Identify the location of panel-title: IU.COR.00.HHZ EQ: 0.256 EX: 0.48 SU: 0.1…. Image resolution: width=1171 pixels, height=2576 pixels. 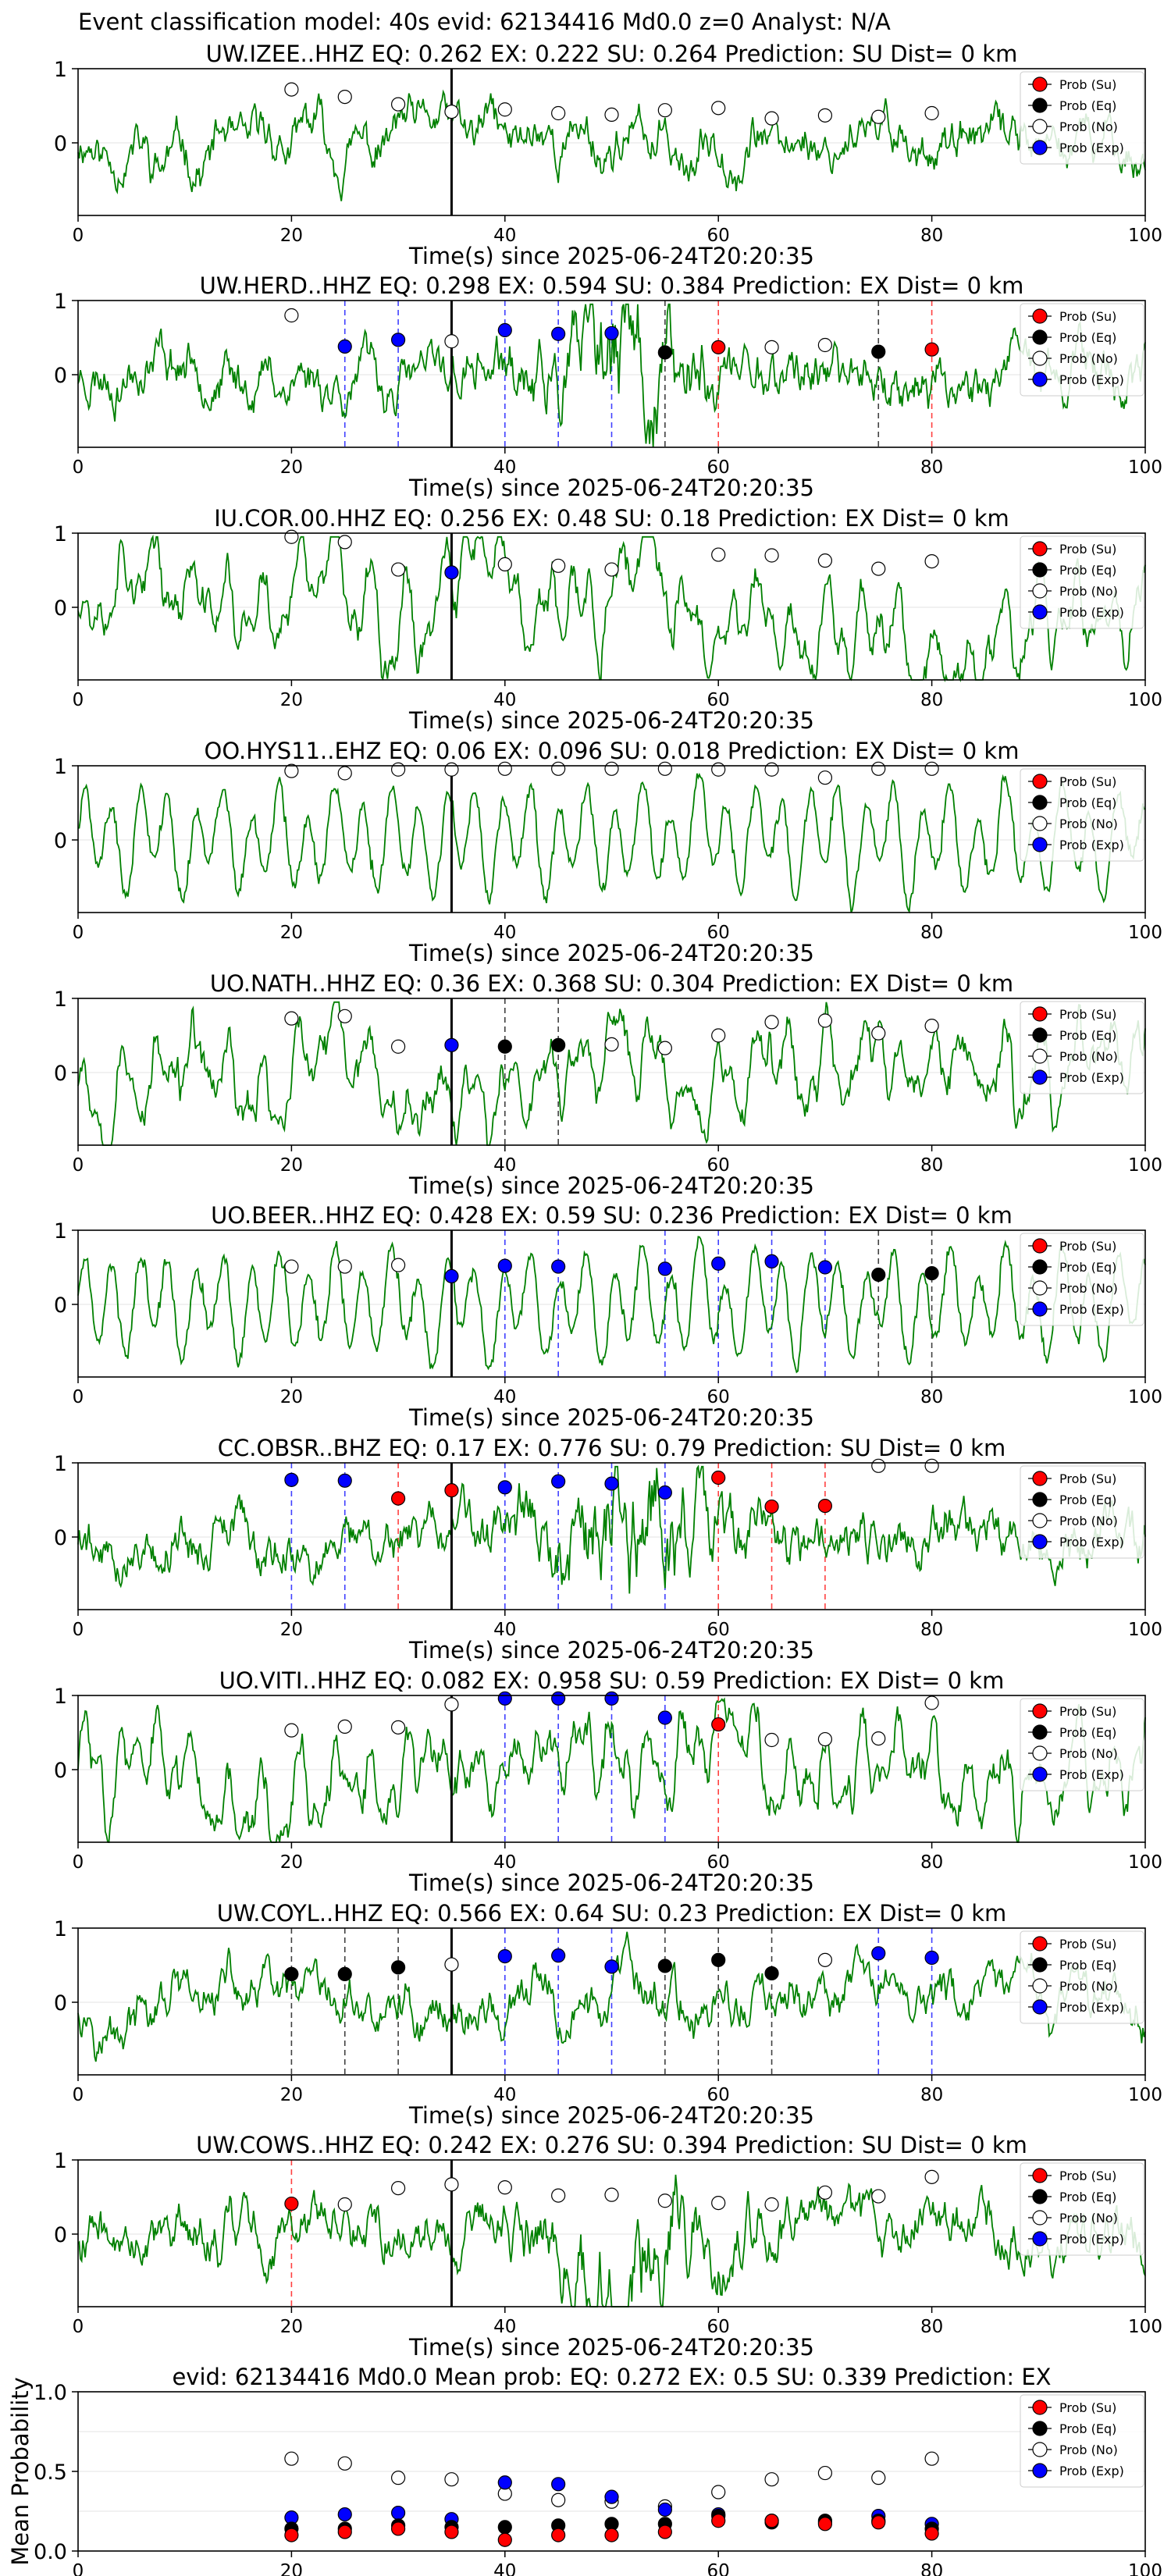
(611, 518).